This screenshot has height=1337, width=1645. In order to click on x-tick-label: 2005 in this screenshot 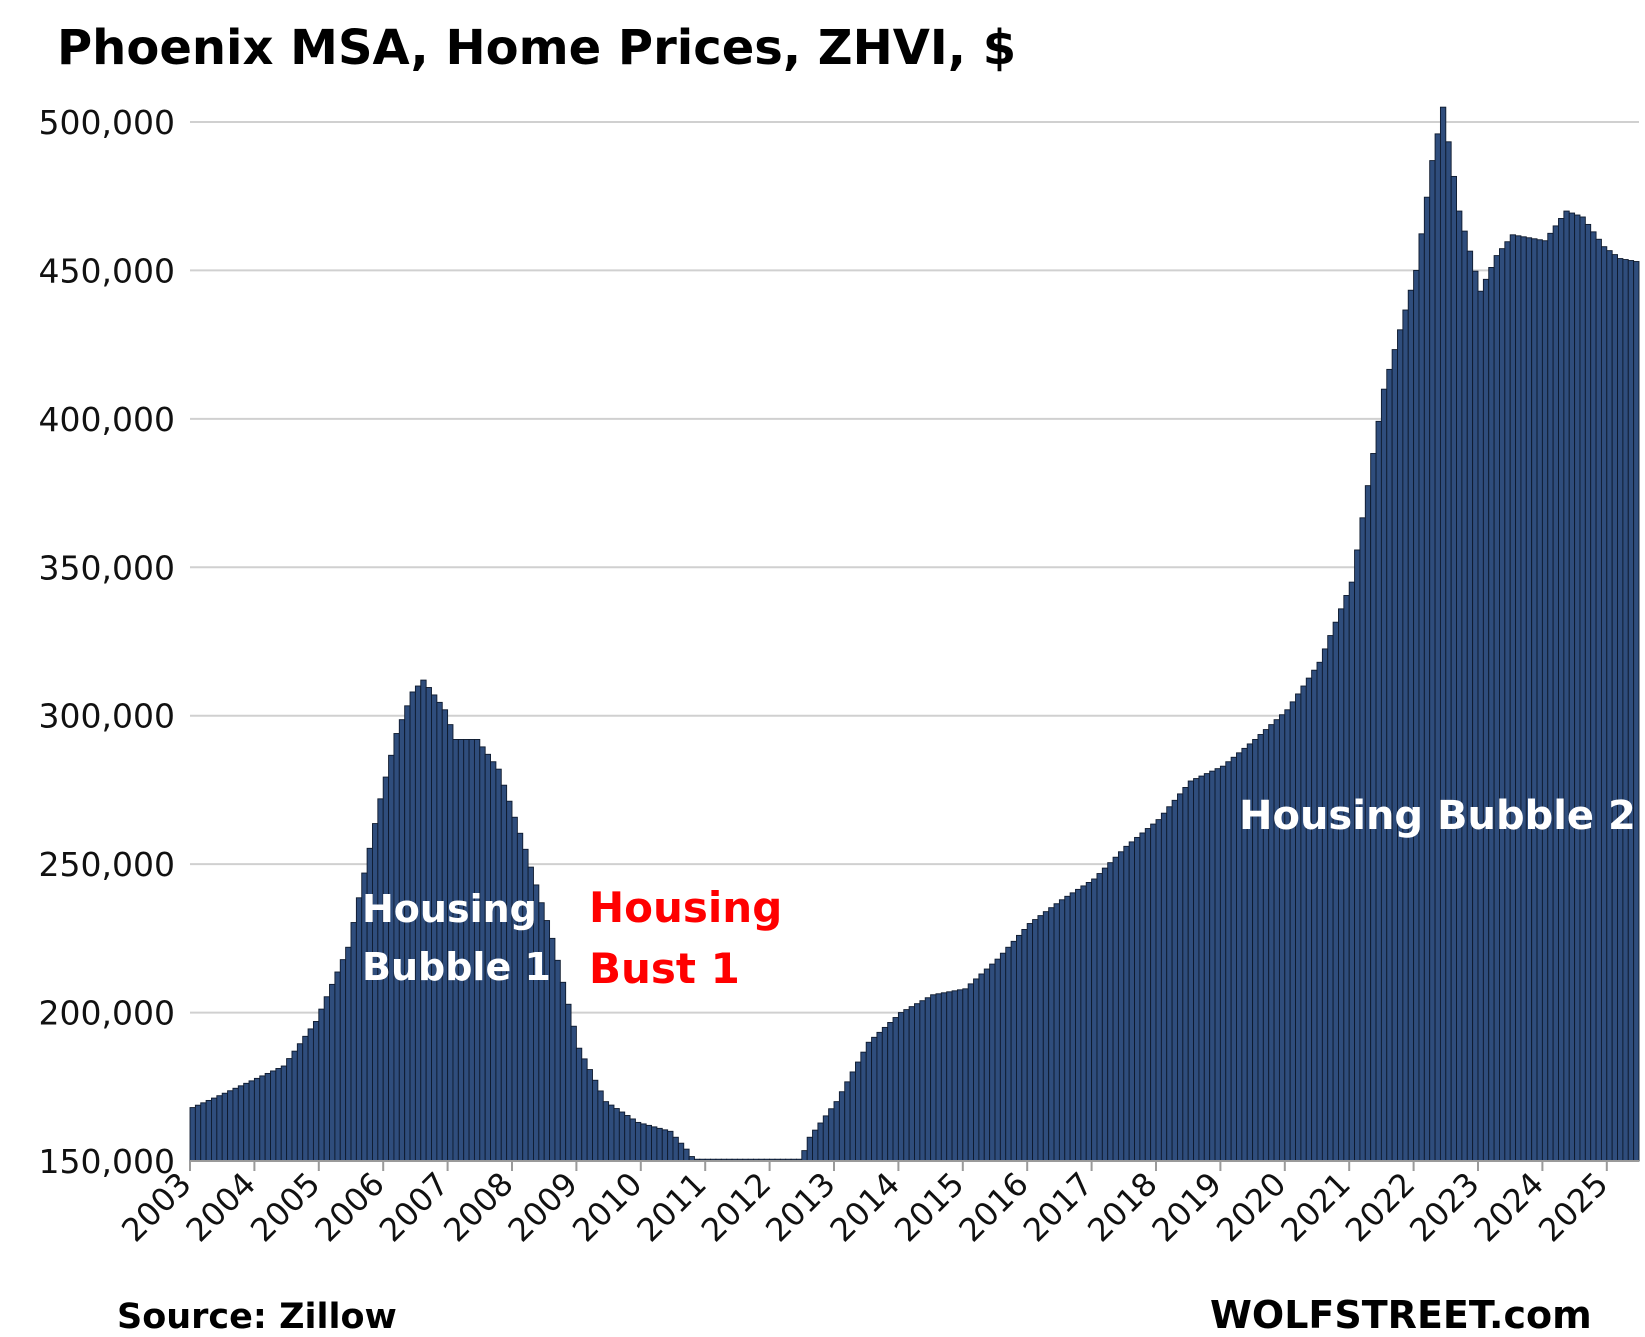, I will do `click(285, 1207)`.